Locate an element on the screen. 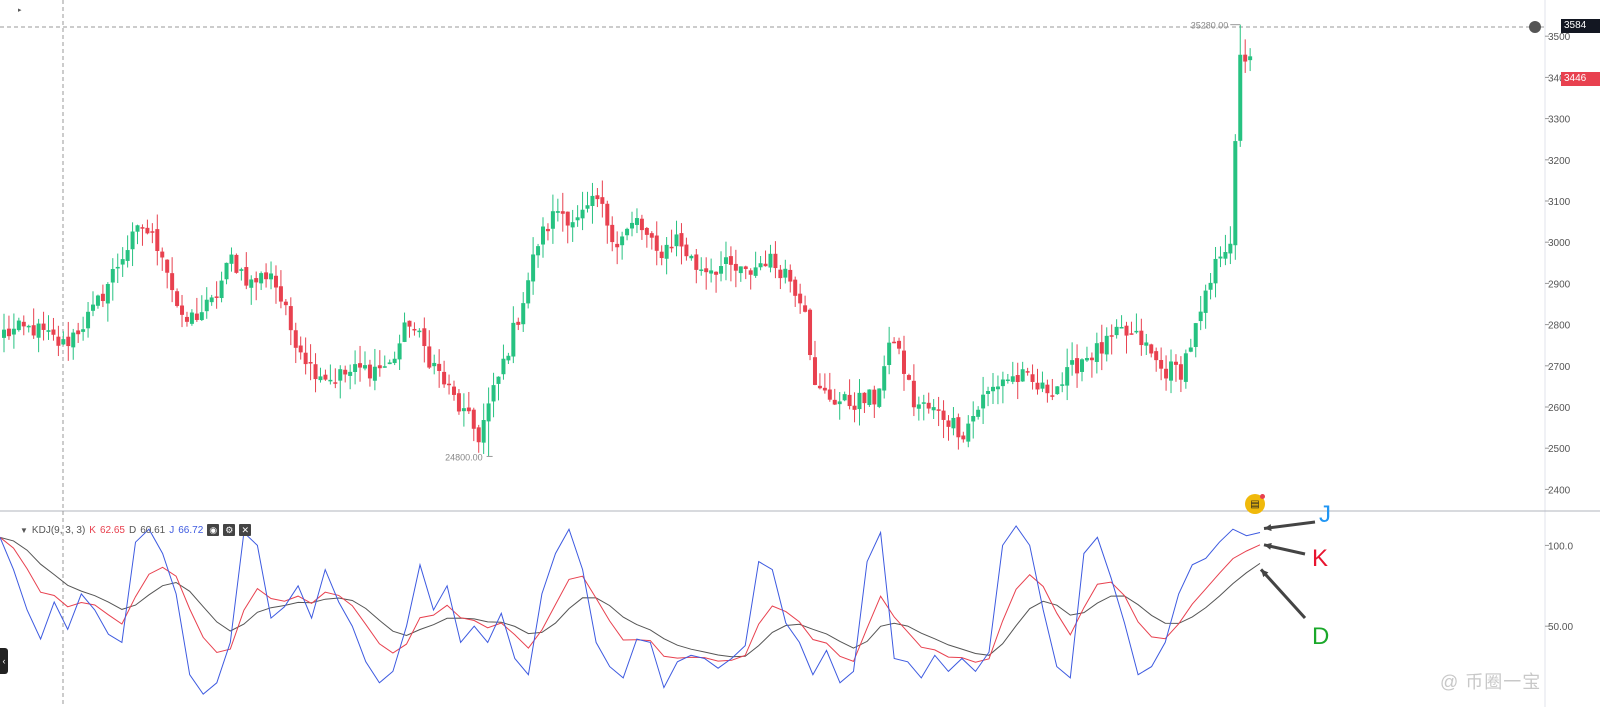 The height and width of the screenshot is (712, 1600). crosshair-price-label: 3584 is located at coordinates (1575, 25).